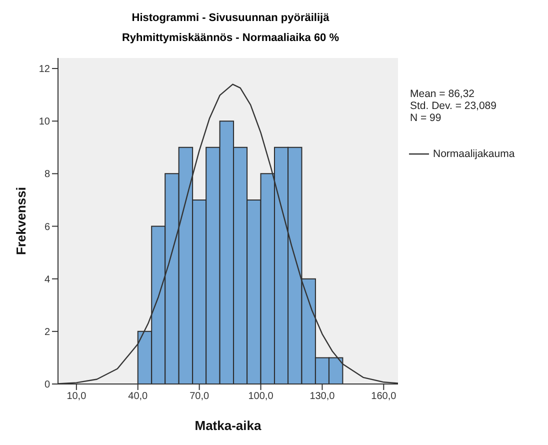 The image size is (548, 445). Describe the element at coordinates (44, 70) in the screenshot. I see `y-tick-label: 12` at that location.